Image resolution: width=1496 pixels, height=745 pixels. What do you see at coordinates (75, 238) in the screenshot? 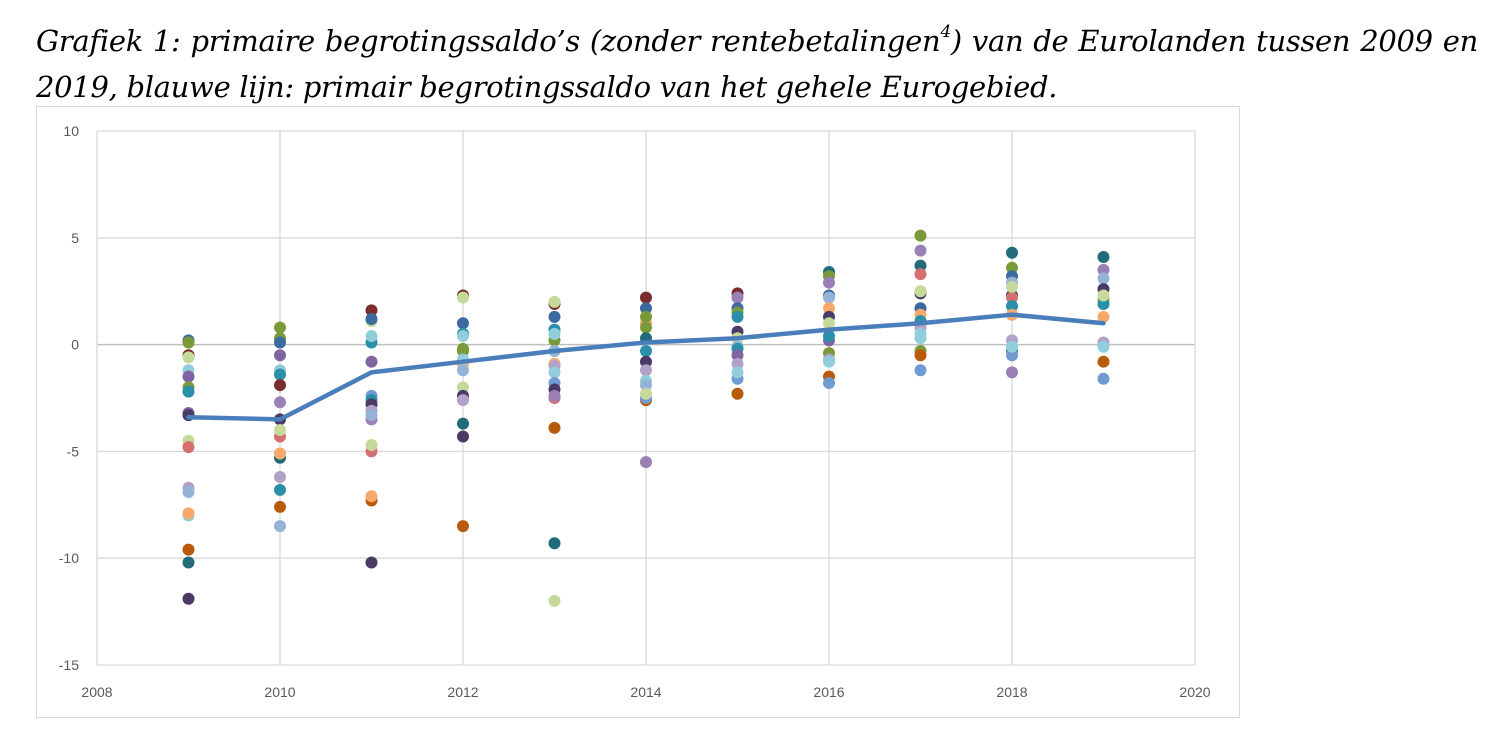
I see `y-tick-label: 5` at bounding box center [75, 238].